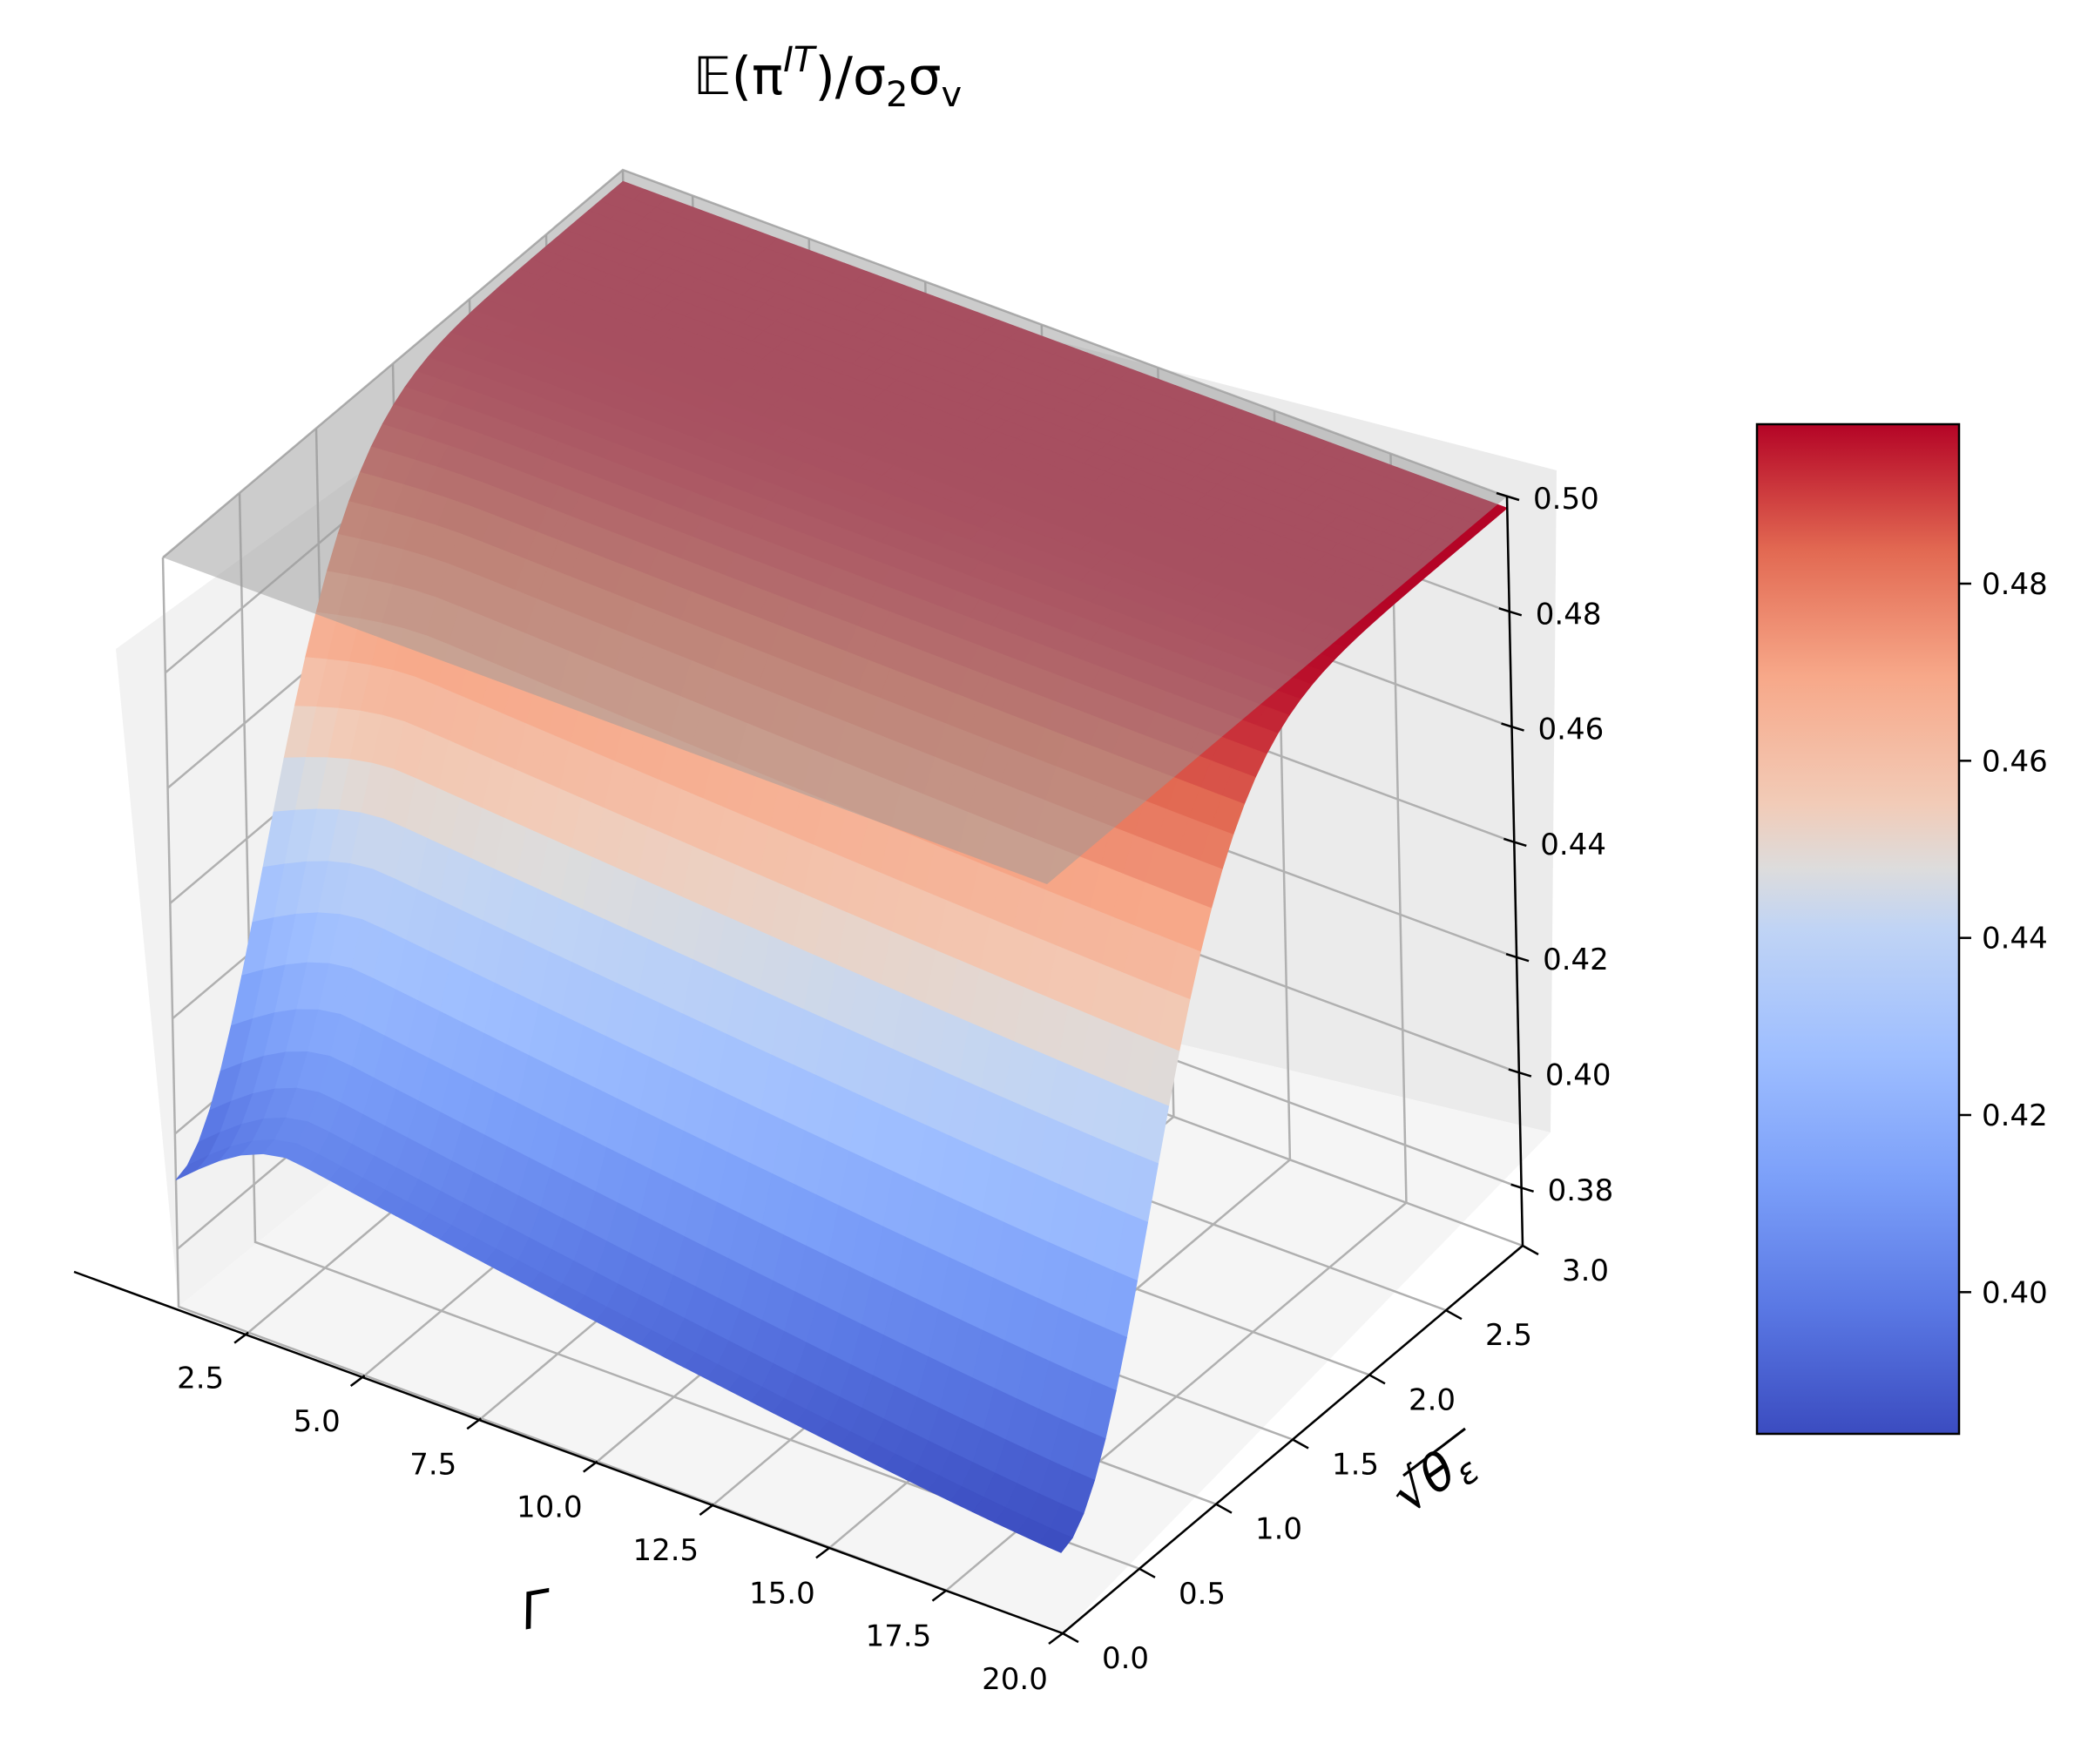 The width and height of the screenshot is (2081, 1764). I want to click on y-axis-label-radical-bar, so click(1434, 1452).